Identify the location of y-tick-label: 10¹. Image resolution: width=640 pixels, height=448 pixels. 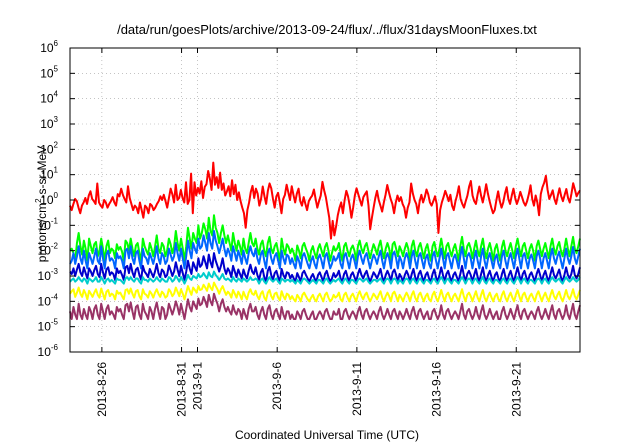
(49, 174).